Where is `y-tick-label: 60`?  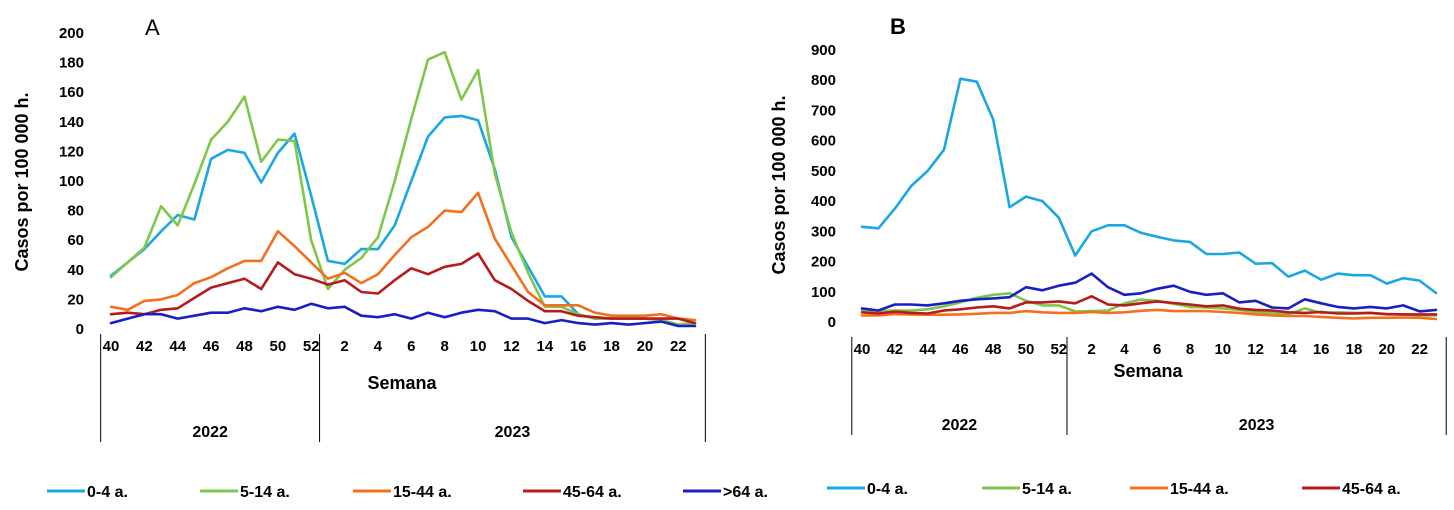
y-tick-label: 60 is located at coordinates (75, 240).